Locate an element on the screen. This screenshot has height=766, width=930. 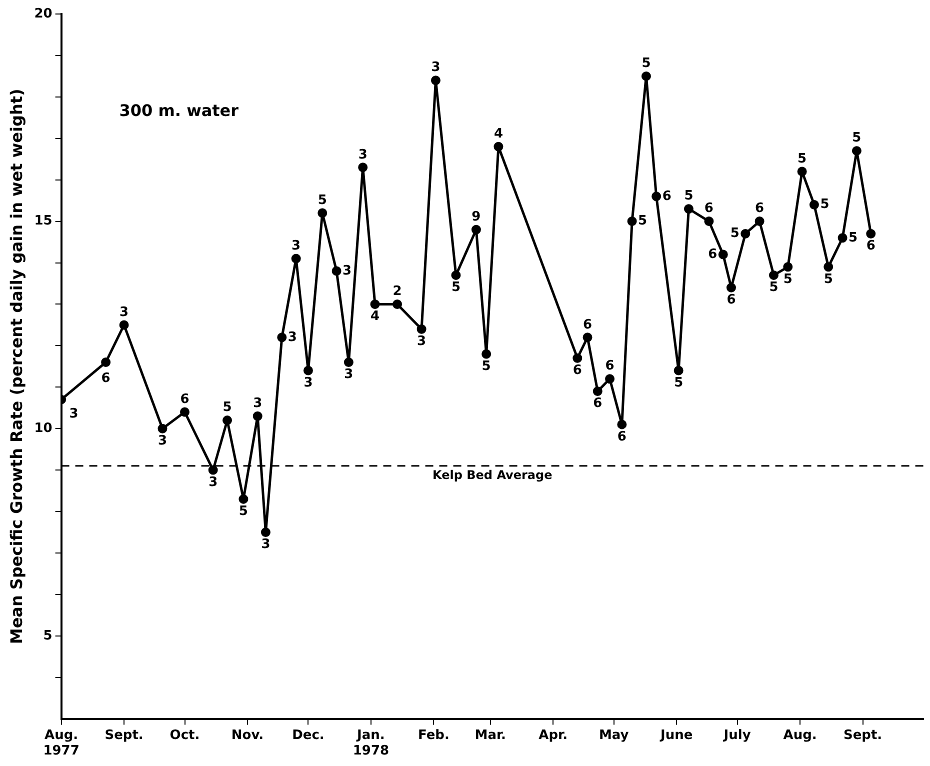
x-tick-label: May is located at coordinates (614, 735).